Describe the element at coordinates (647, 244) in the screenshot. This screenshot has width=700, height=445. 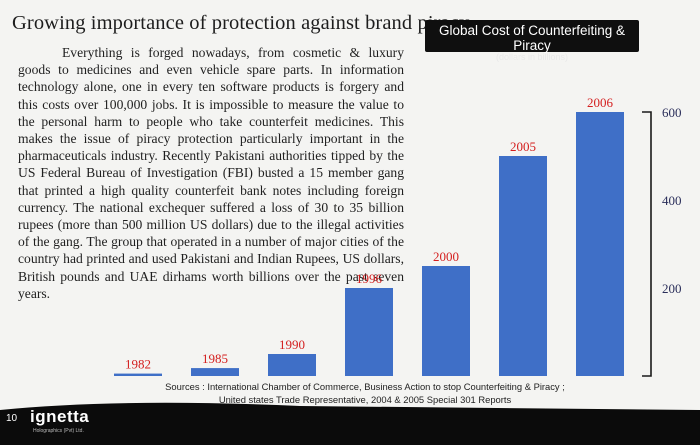
I see `y-axis-line` at that location.